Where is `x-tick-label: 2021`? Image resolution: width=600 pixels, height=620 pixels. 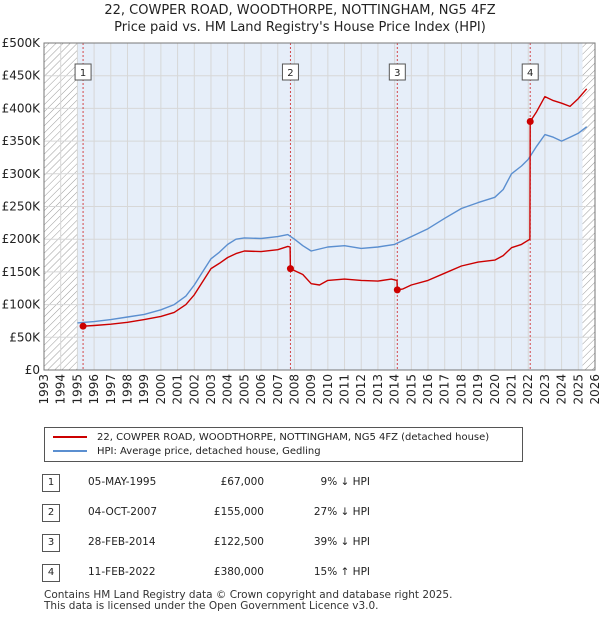 x-tick-label: 2021 is located at coordinates (512, 389).